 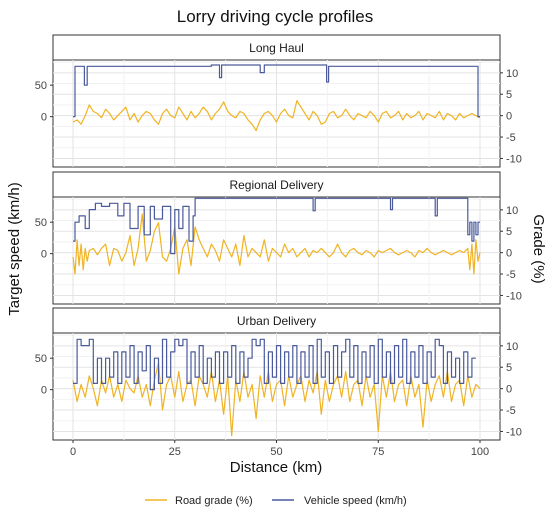 I want to click on x-axis-title: Distance (km), so click(x=276, y=467).